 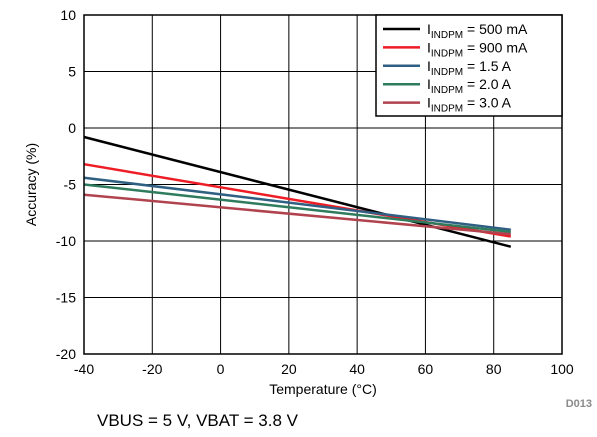 What do you see at coordinates (152, 369) in the screenshot?
I see `x-tick-label: -20` at bounding box center [152, 369].